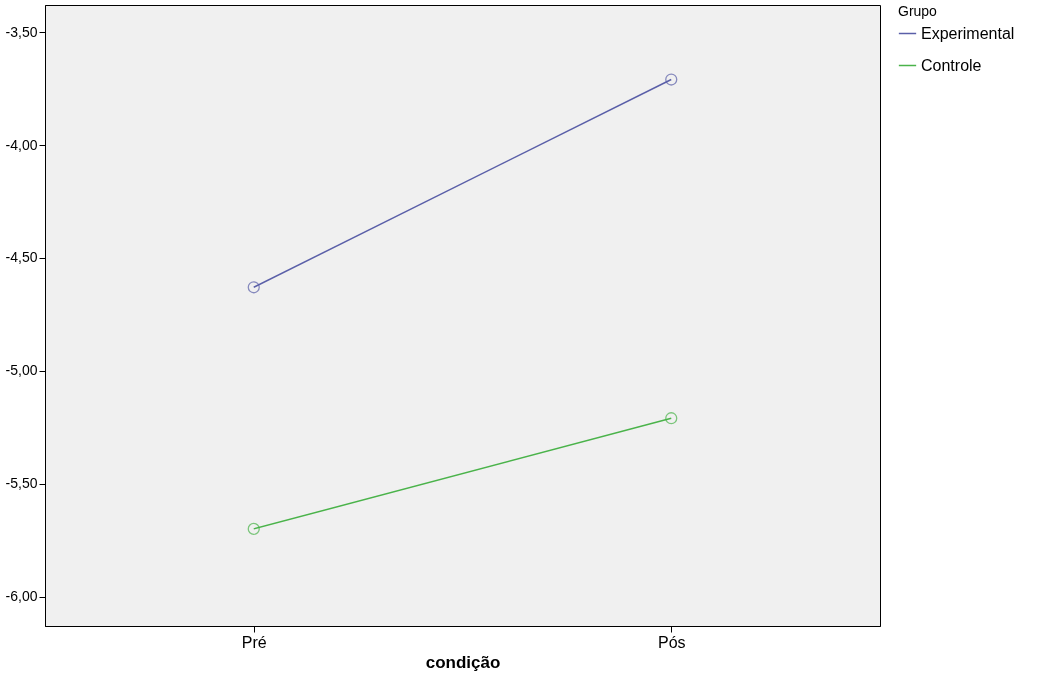 The width and height of the screenshot is (1038, 693). I want to click on x-tick-label: Pós, so click(671, 642).